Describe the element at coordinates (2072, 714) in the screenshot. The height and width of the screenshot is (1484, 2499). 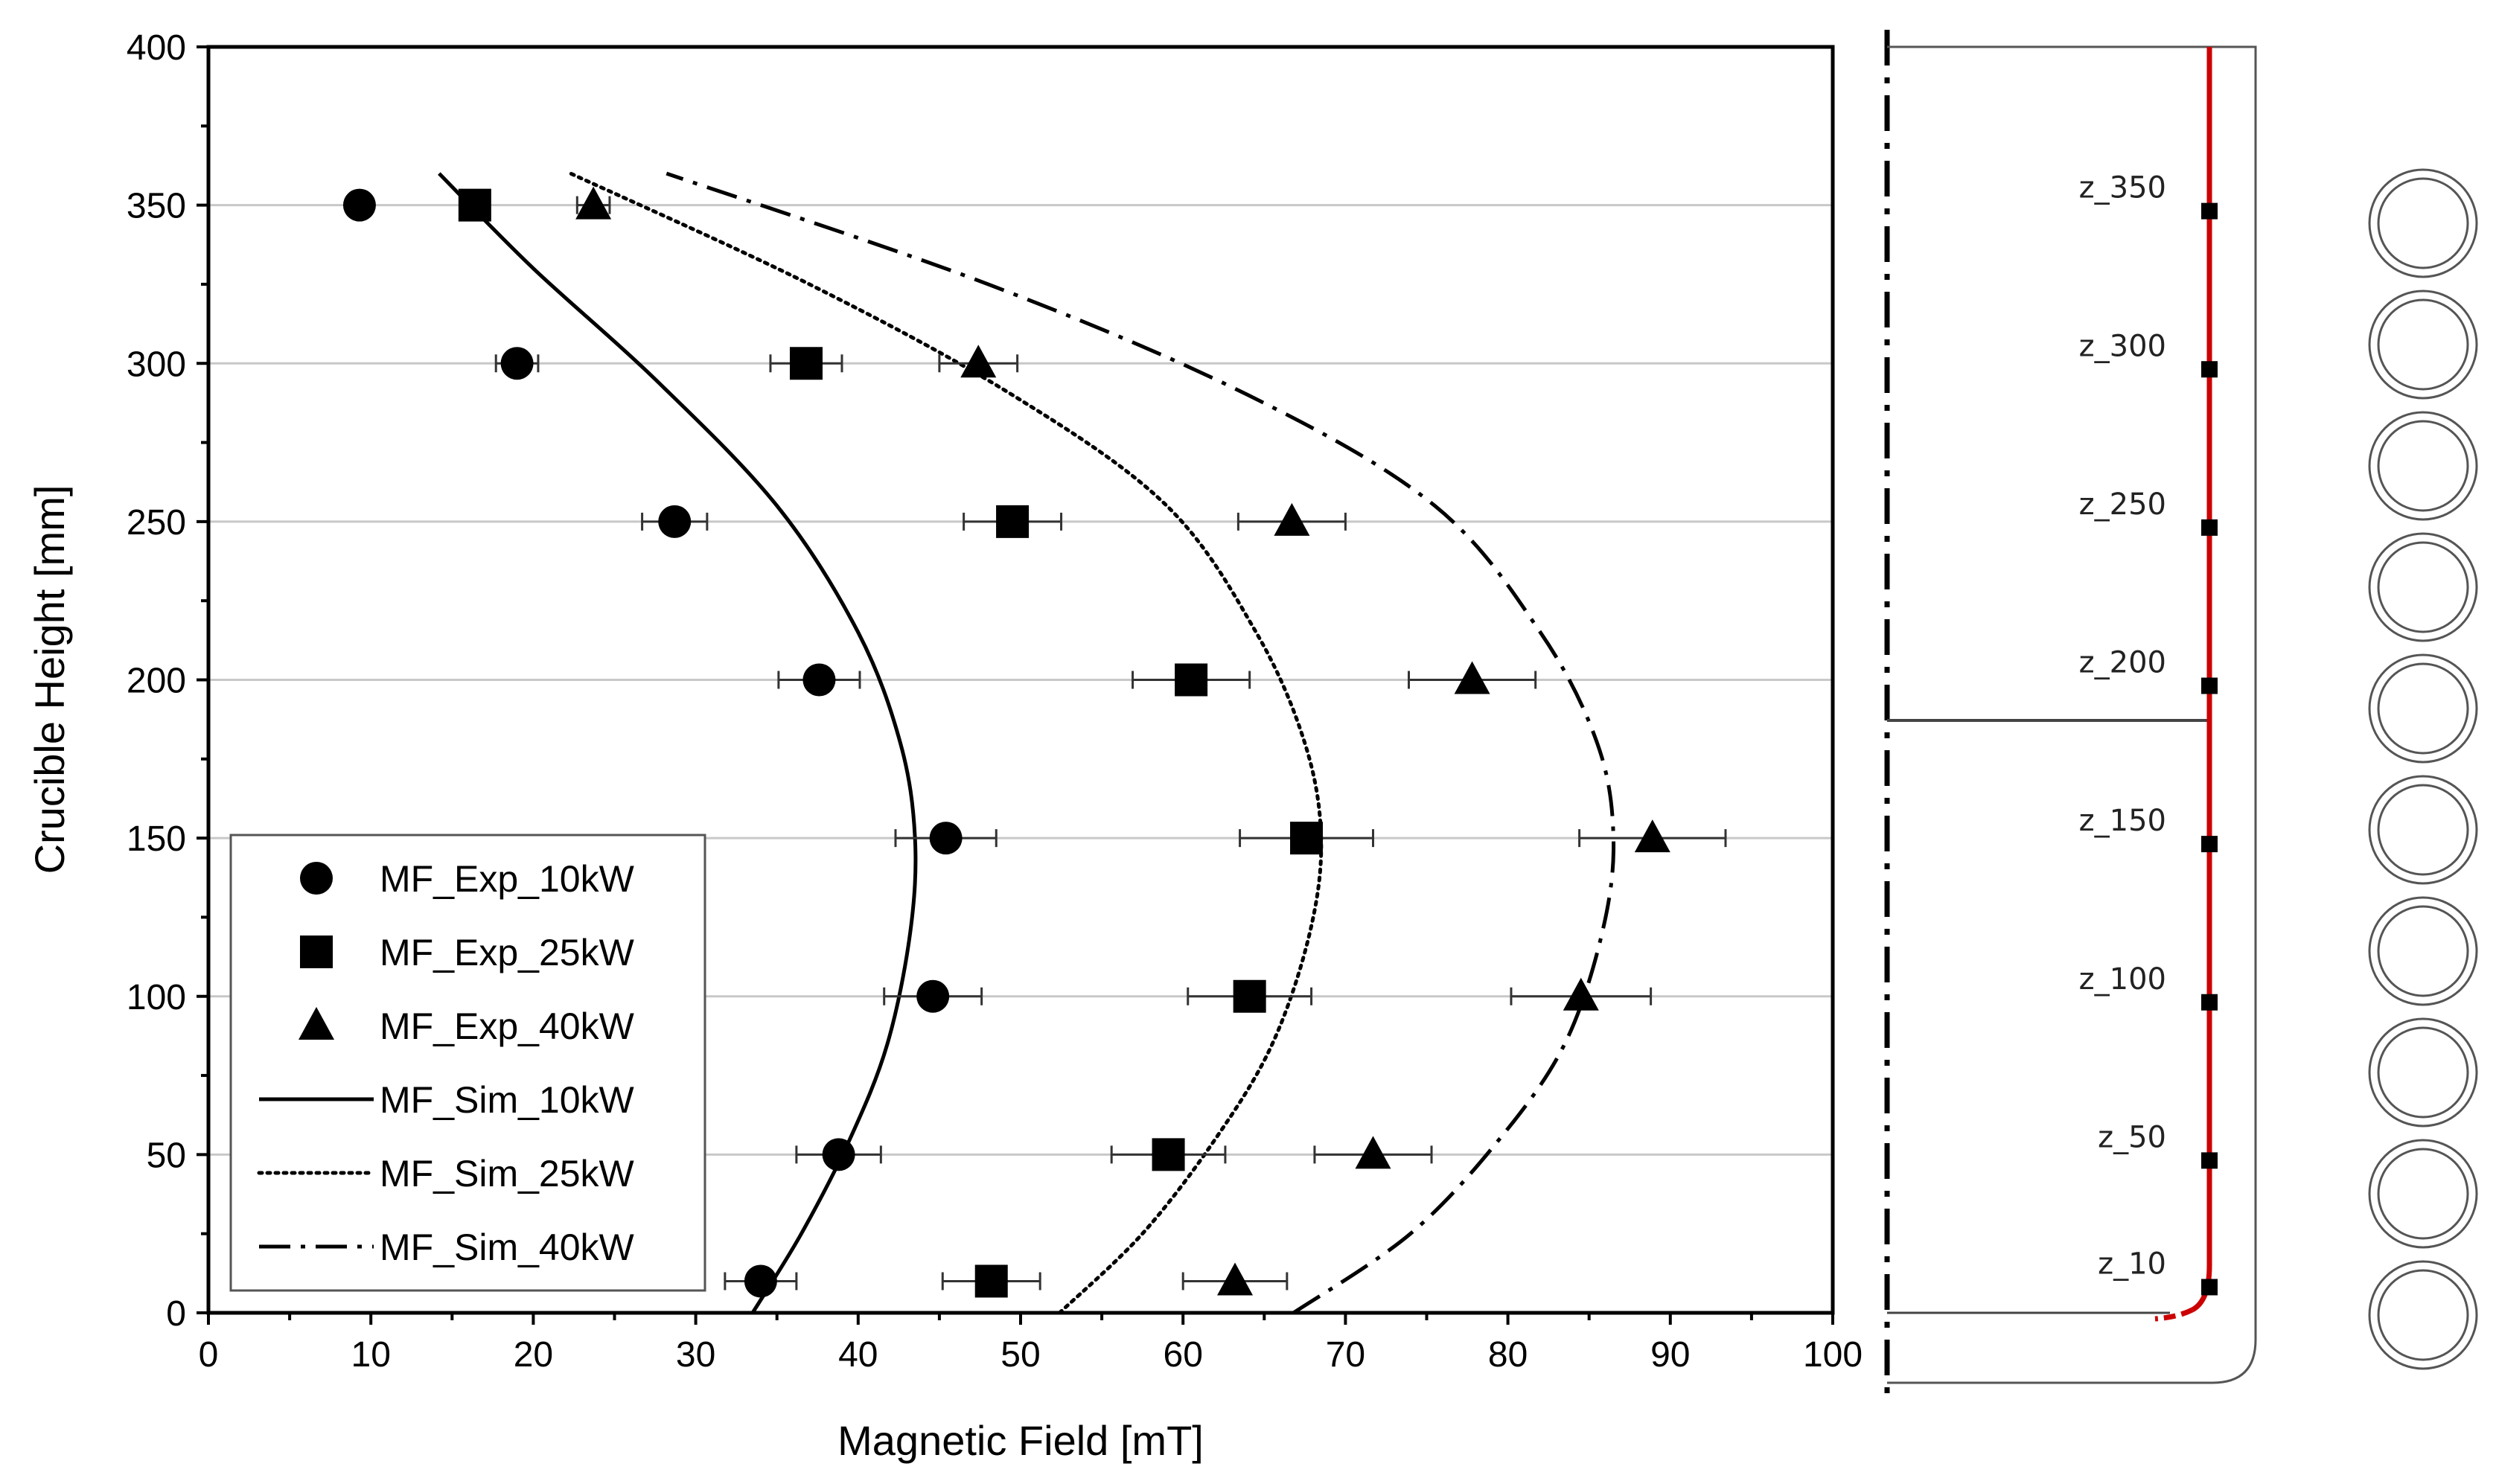
I see `crucible-outline` at that location.